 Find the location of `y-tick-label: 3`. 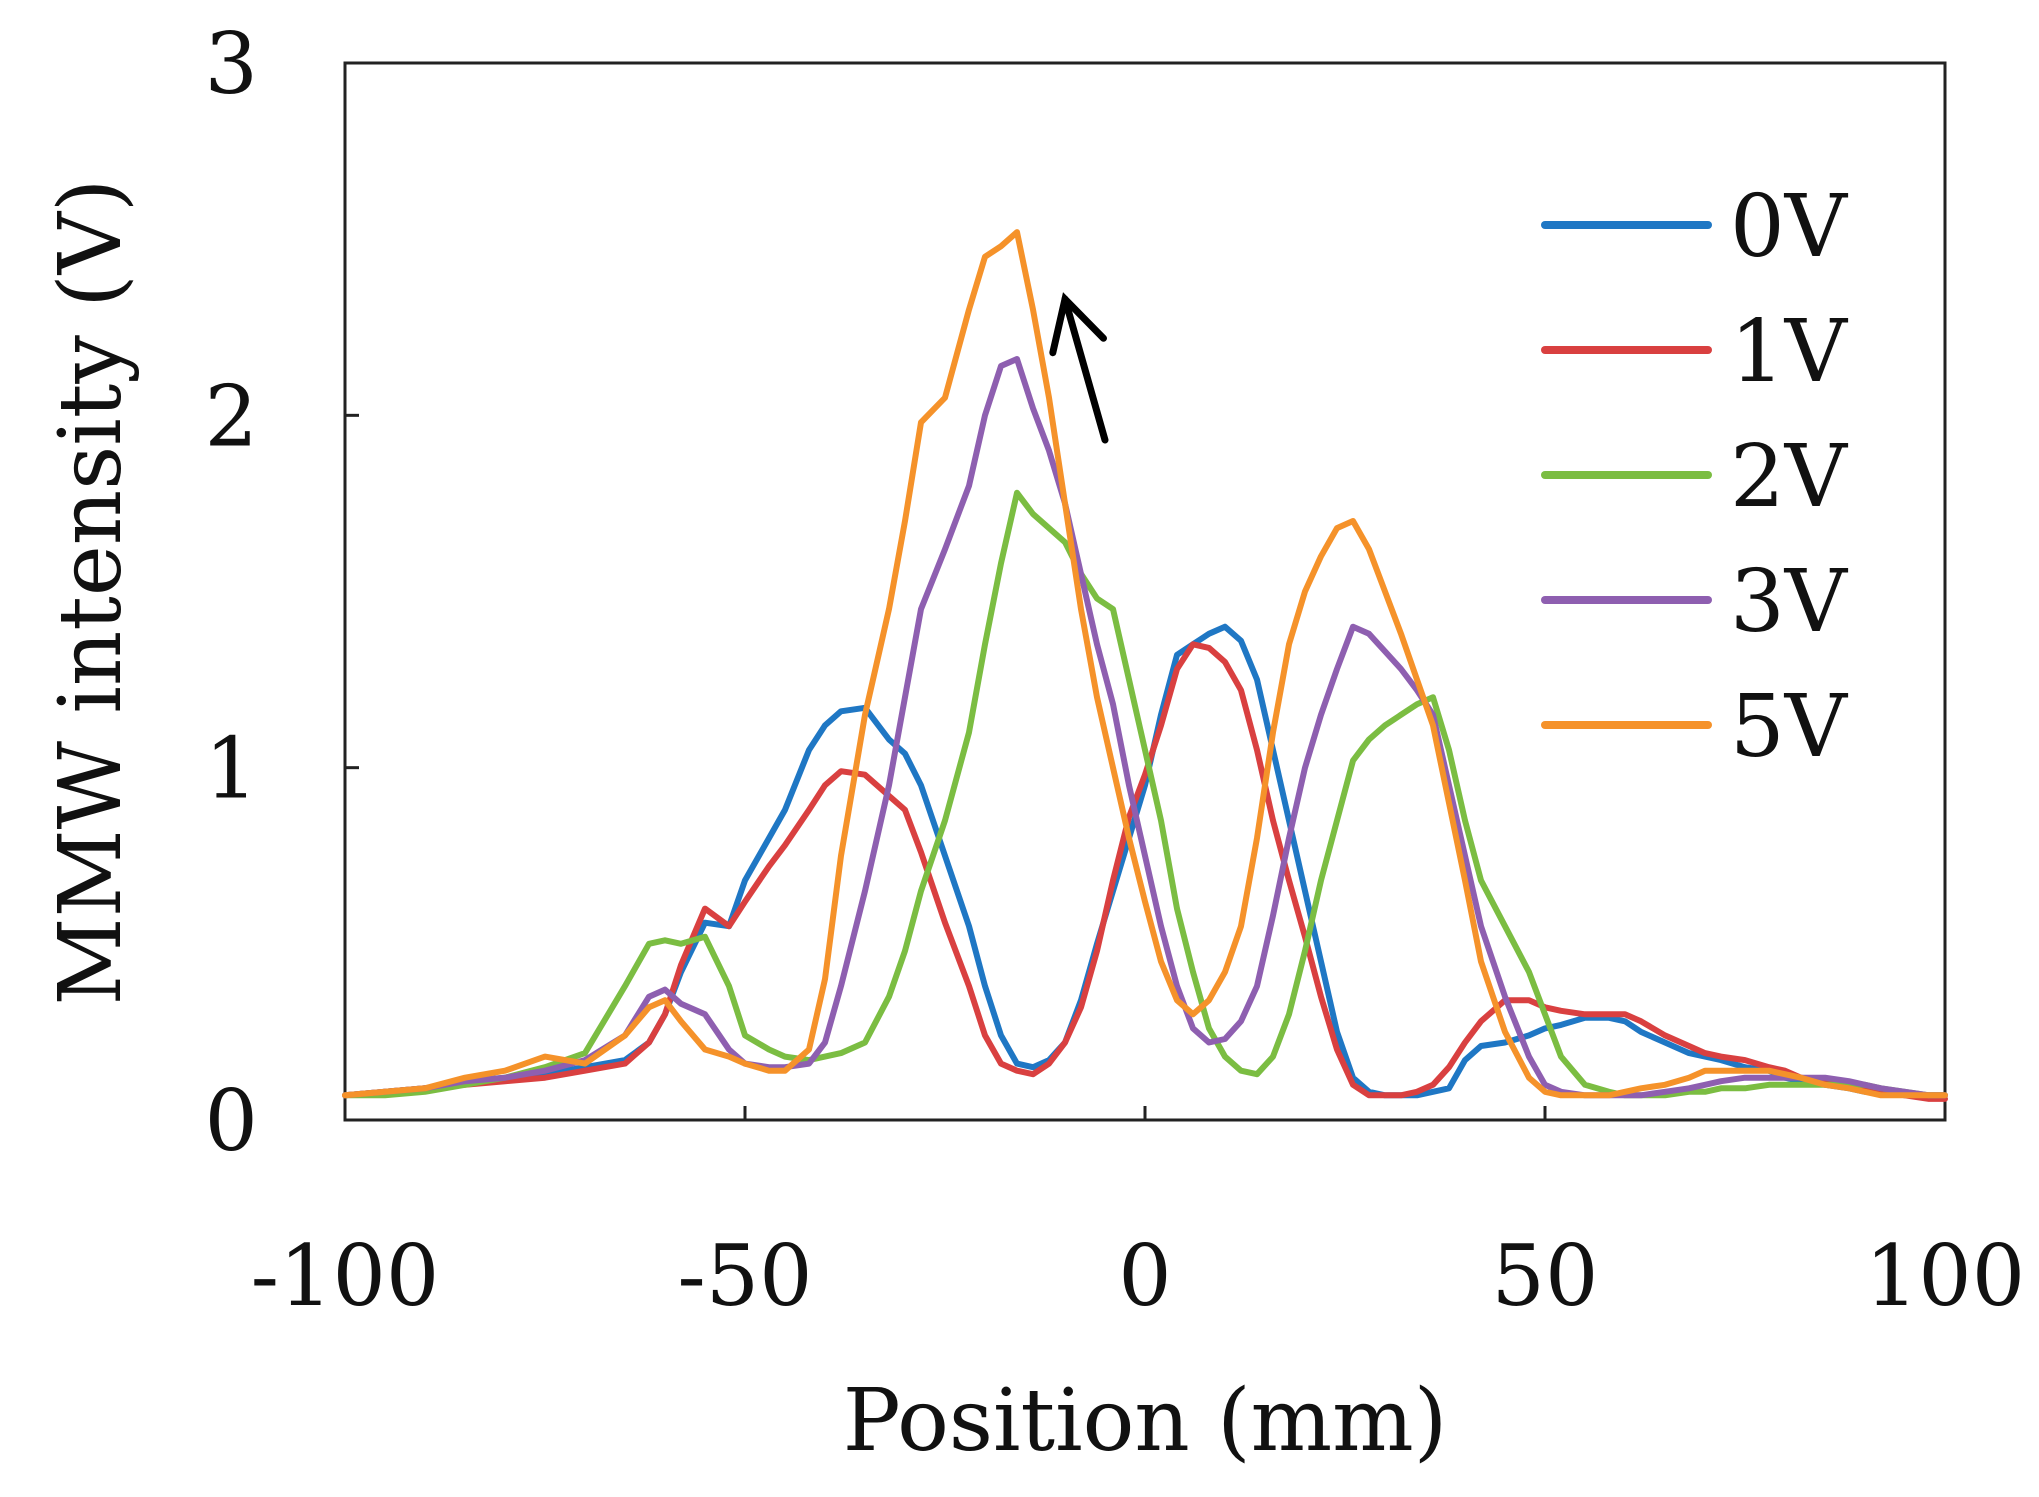

y-tick-label: 3 is located at coordinates (231, 64).